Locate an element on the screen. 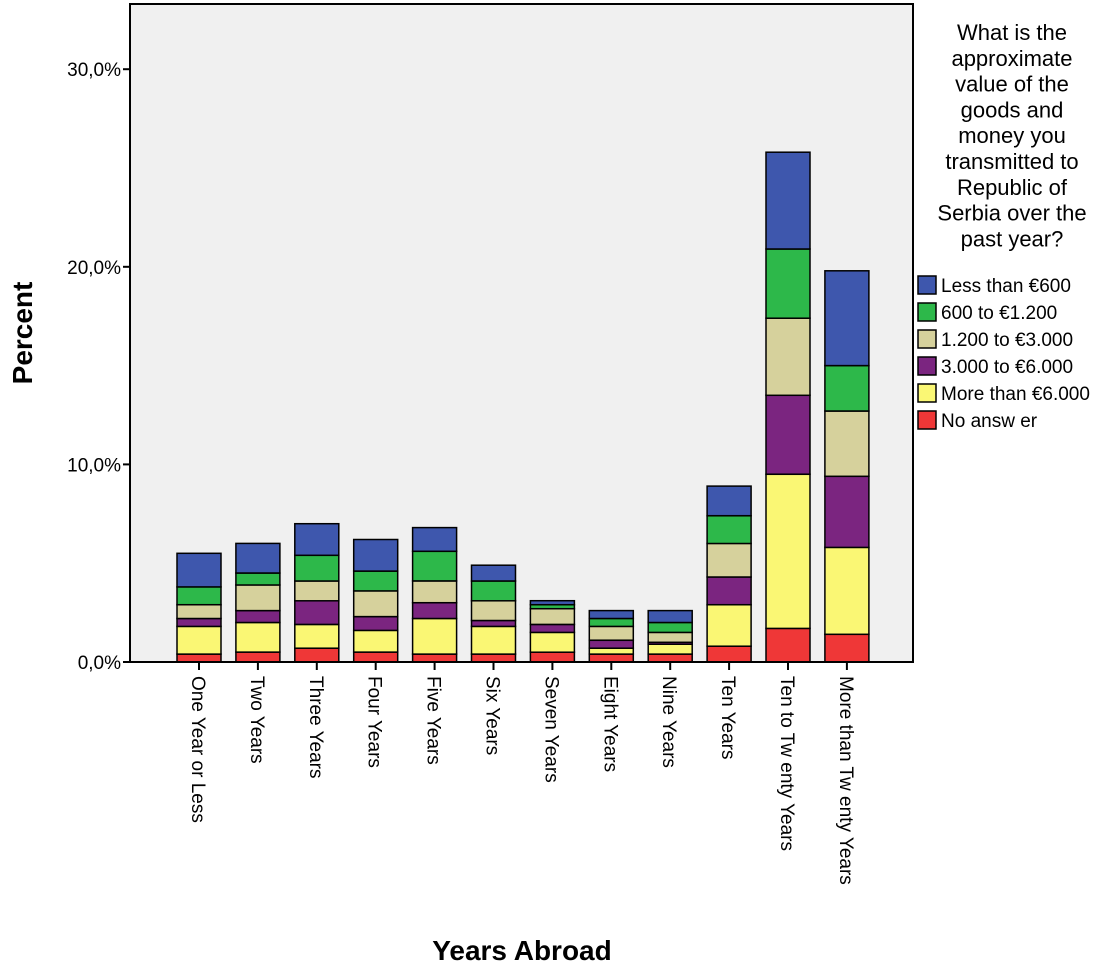 The height and width of the screenshot is (968, 1115). x-category-label: Four Years is located at coordinates (374, 722).